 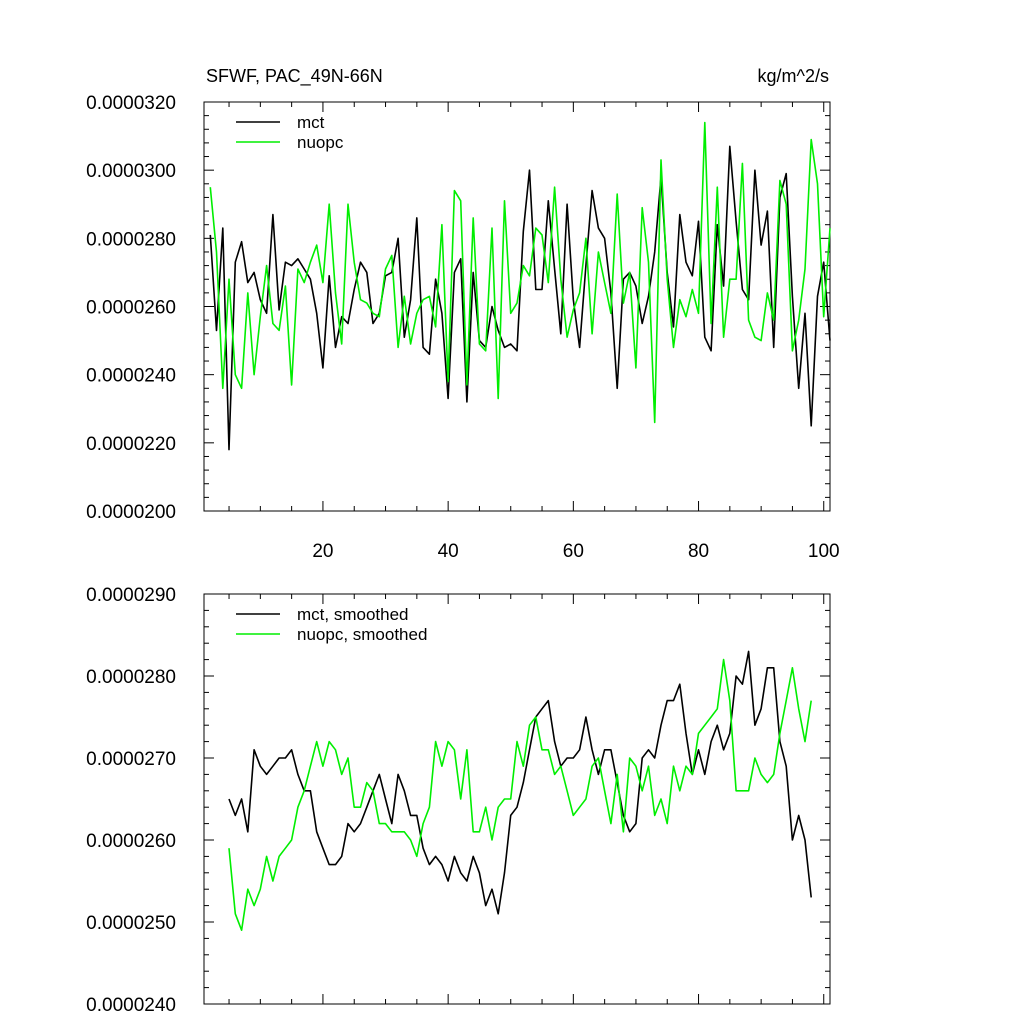 I want to click on y-tick-label: 0.0000220, so click(x=131, y=444).